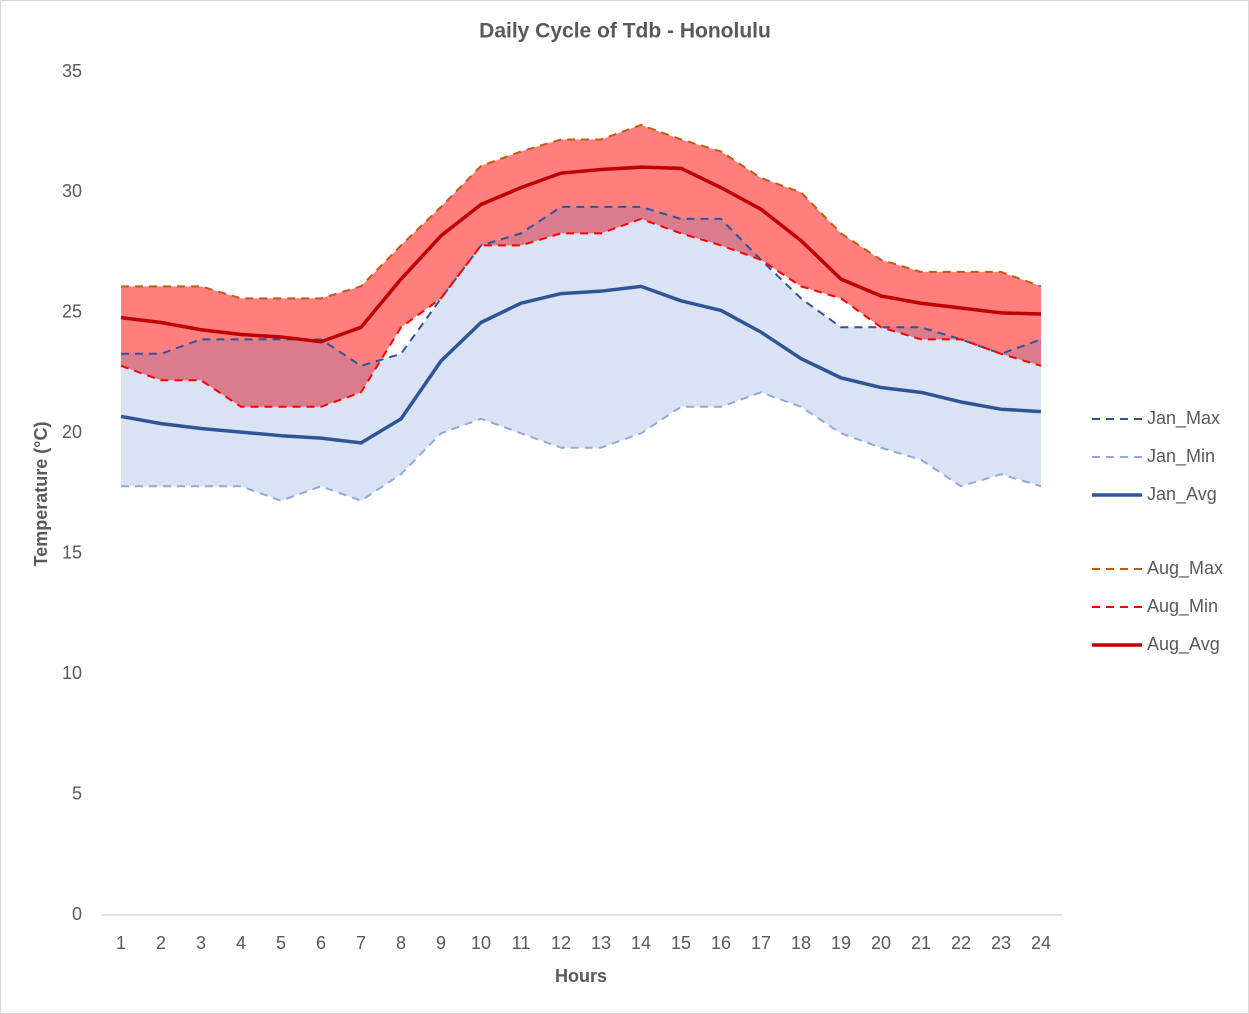  What do you see at coordinates (801, 943) in the screenshot?
I see `x-tick-label: 18` at bounding box center [801, 943].